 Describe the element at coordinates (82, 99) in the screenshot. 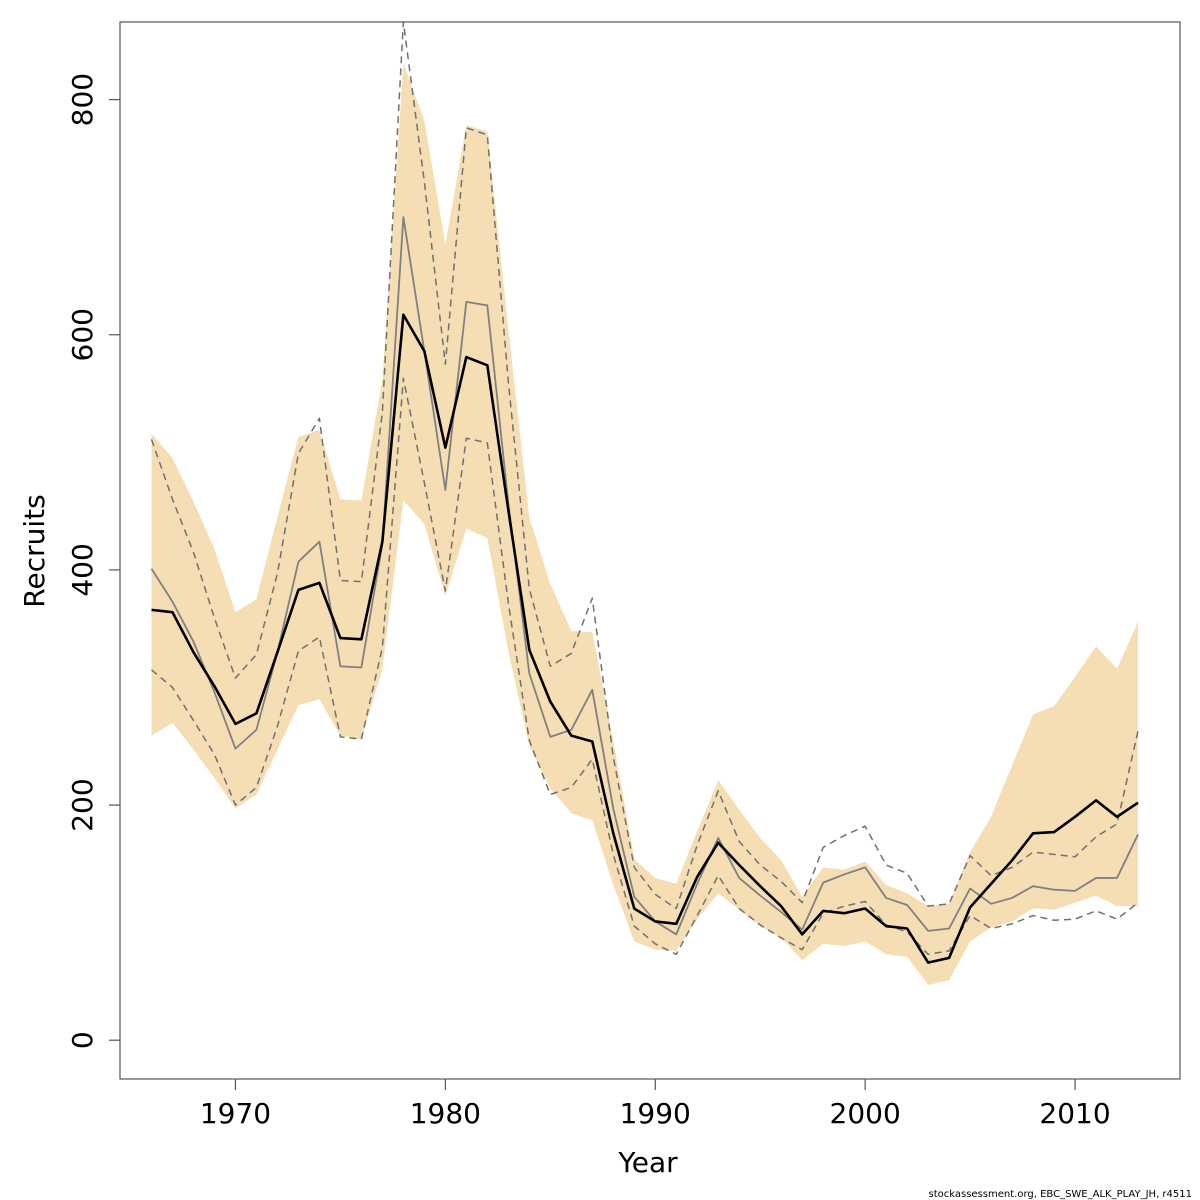

I see `y-tick-label: 800` at that location.